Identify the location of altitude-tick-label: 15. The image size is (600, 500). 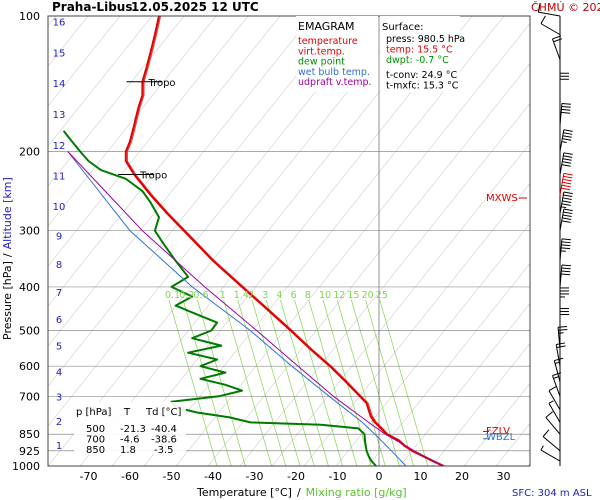
(59, 53).